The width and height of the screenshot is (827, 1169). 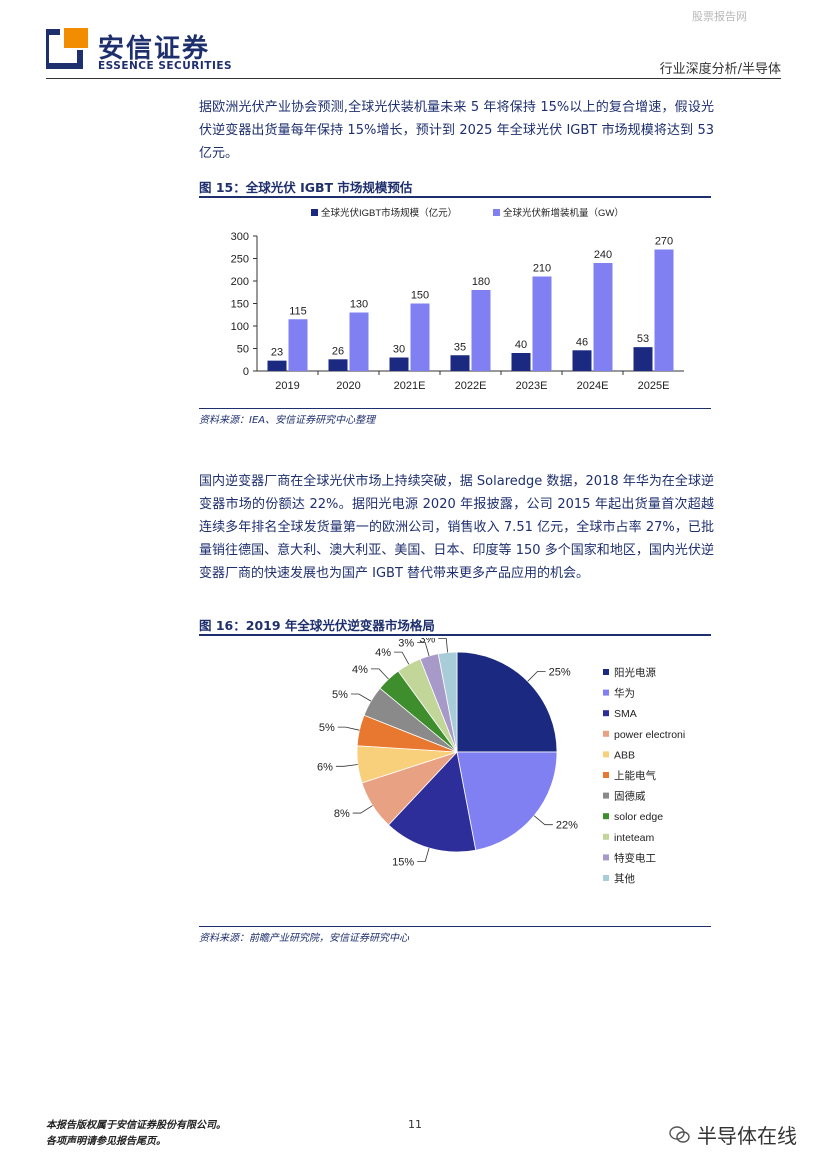 I want to click on footer-copyright: 本报告版权属于安信证券股份有限公司。, so click(x=136, y=1125).